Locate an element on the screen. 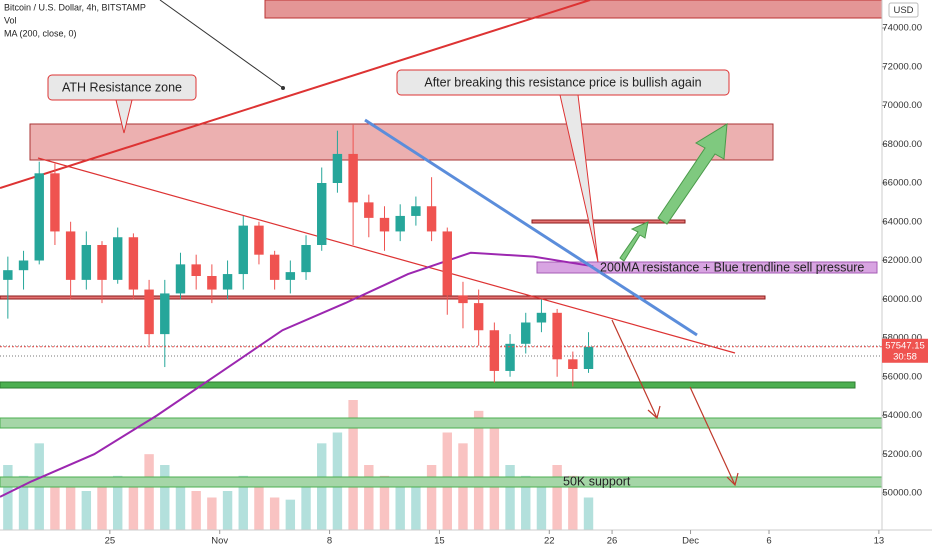  x-tick-label: 13 is located at coordinates (879, 541).